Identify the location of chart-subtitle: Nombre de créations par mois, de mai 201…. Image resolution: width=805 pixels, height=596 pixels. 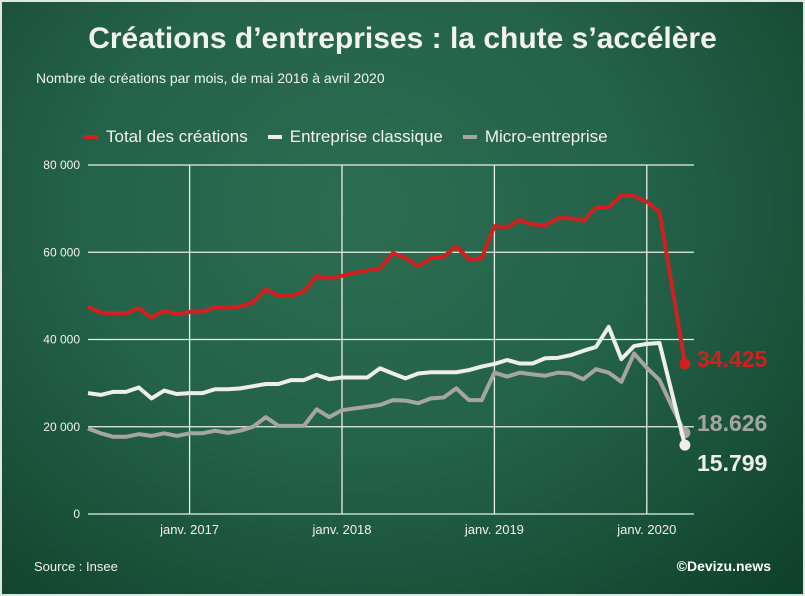
(210, 78).